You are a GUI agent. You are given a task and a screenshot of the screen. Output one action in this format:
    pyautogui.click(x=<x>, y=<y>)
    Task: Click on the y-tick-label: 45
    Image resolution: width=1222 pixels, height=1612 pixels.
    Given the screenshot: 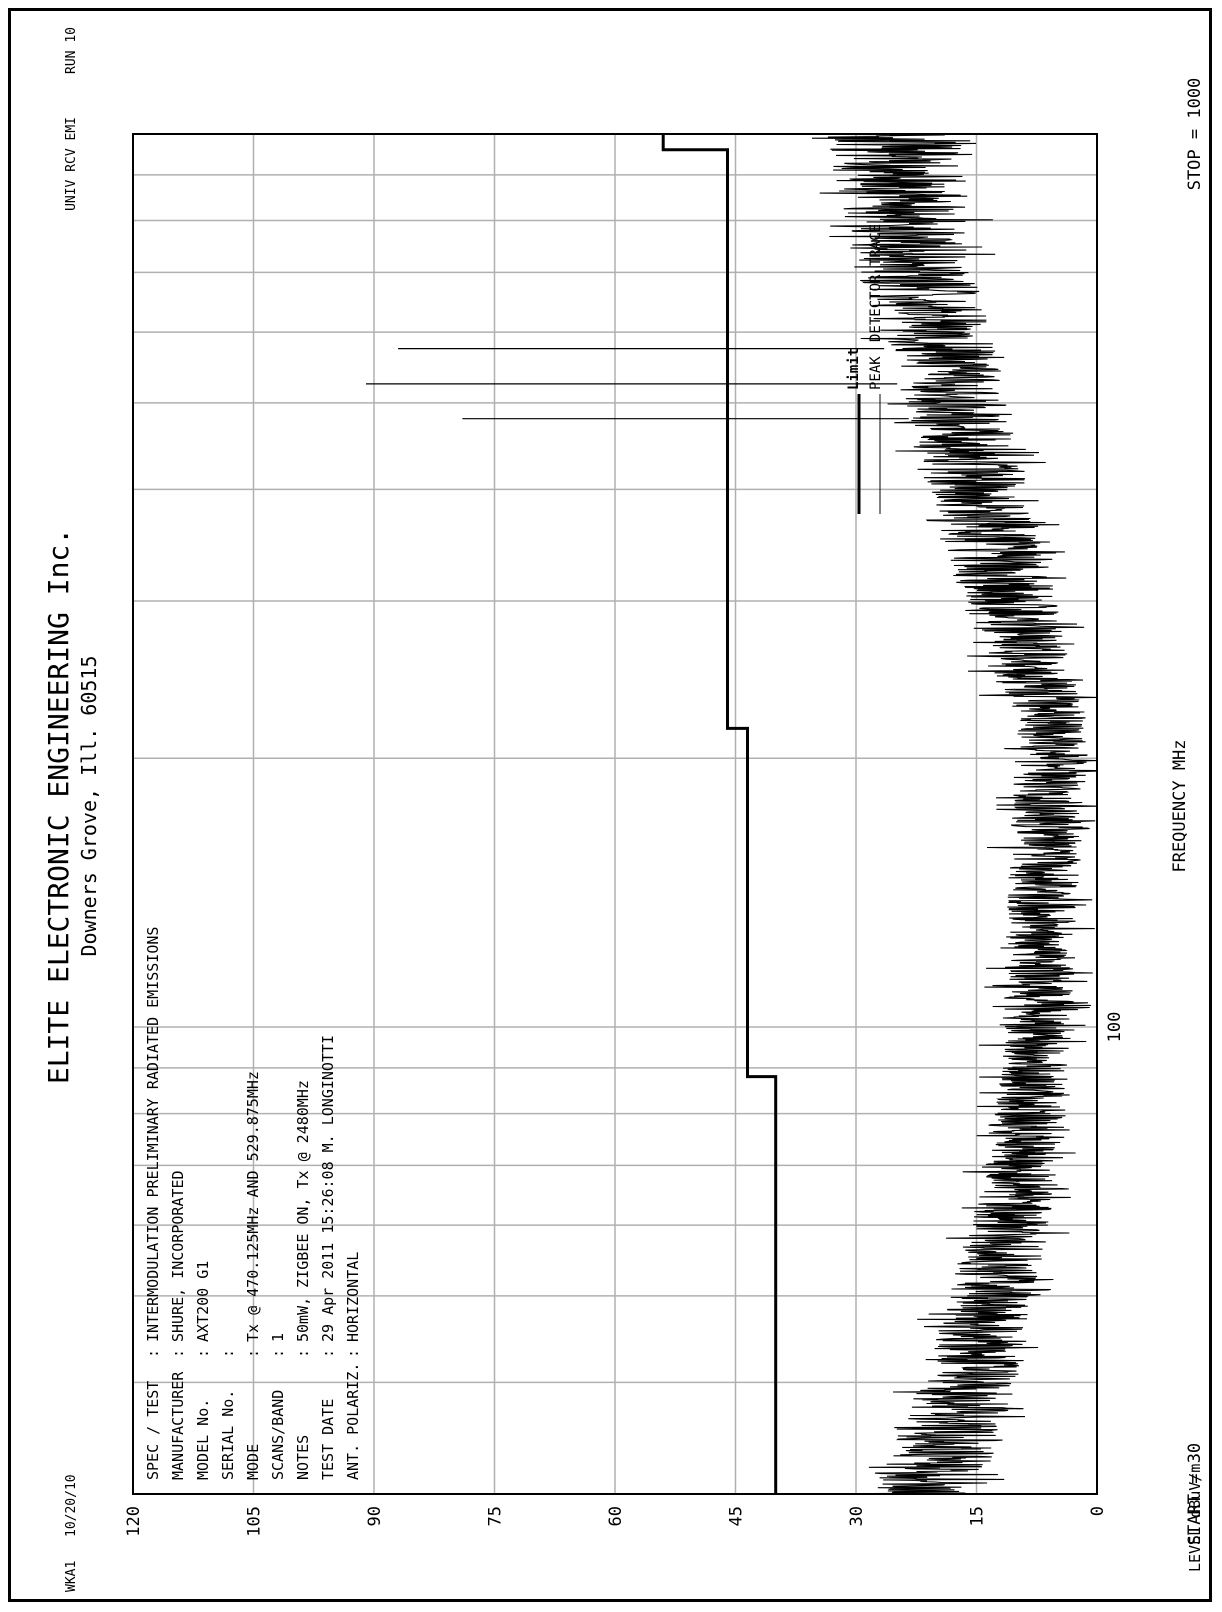 What is the action you would take?
    pyautogui.click(x=737, y=1516)
    